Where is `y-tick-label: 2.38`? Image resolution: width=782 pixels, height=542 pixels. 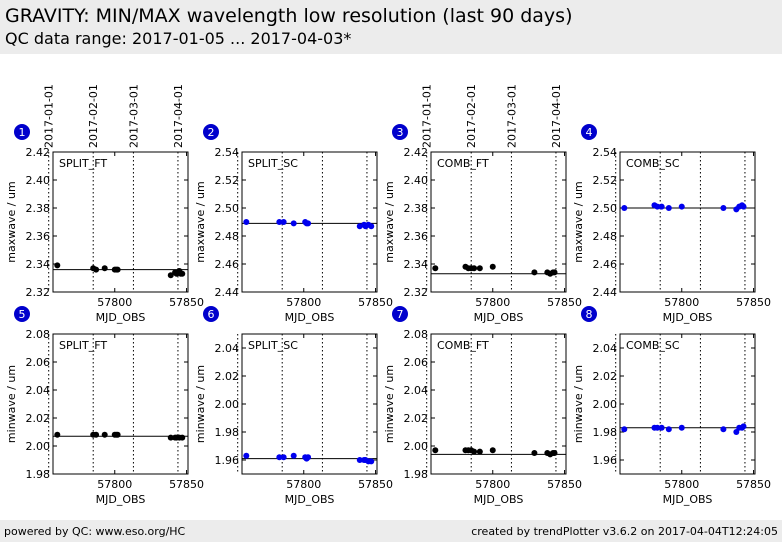 y-tick-label: 2.38 is located at coordinates (38, 208).